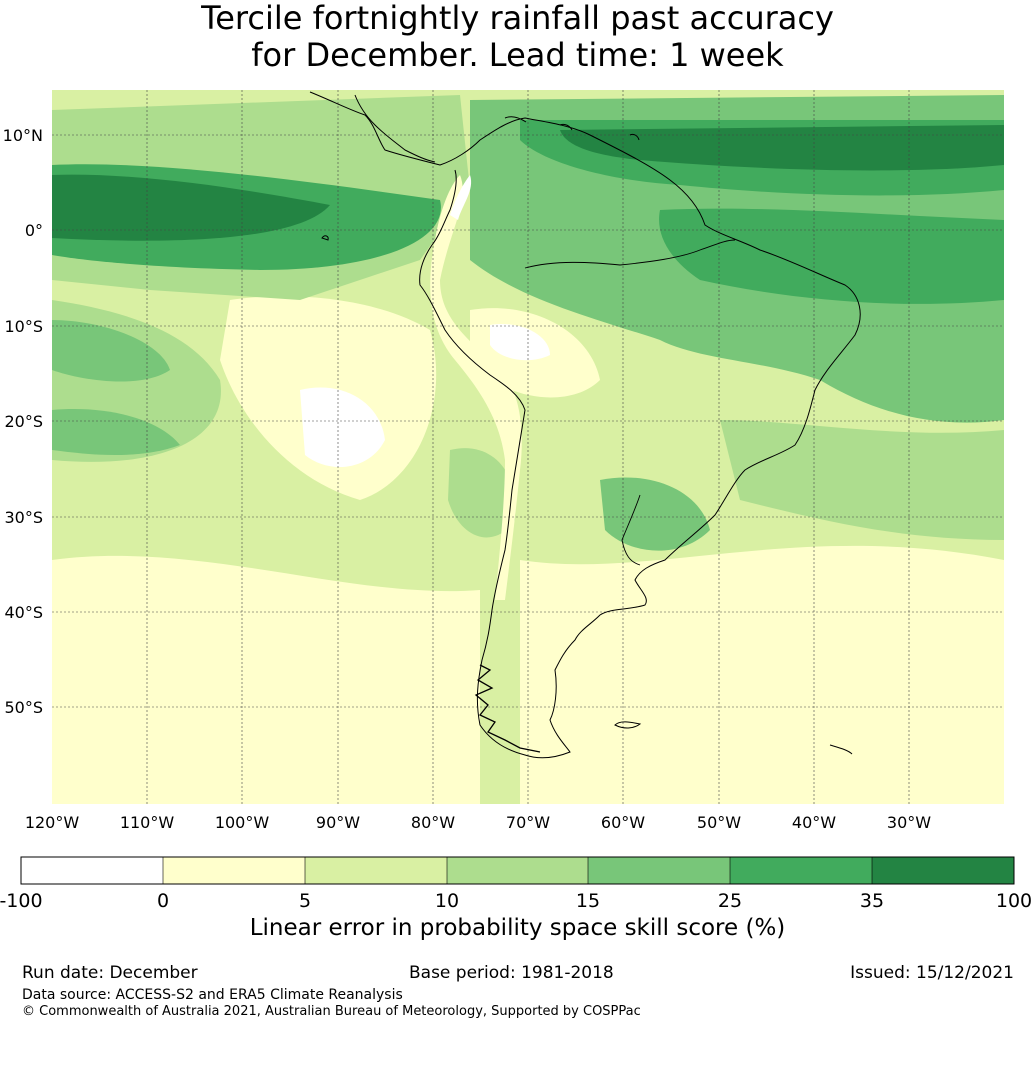  What do you see at coordinates (630, 254) in the screenshot?
I see `river-amazon` at bounding box center [630, 254].